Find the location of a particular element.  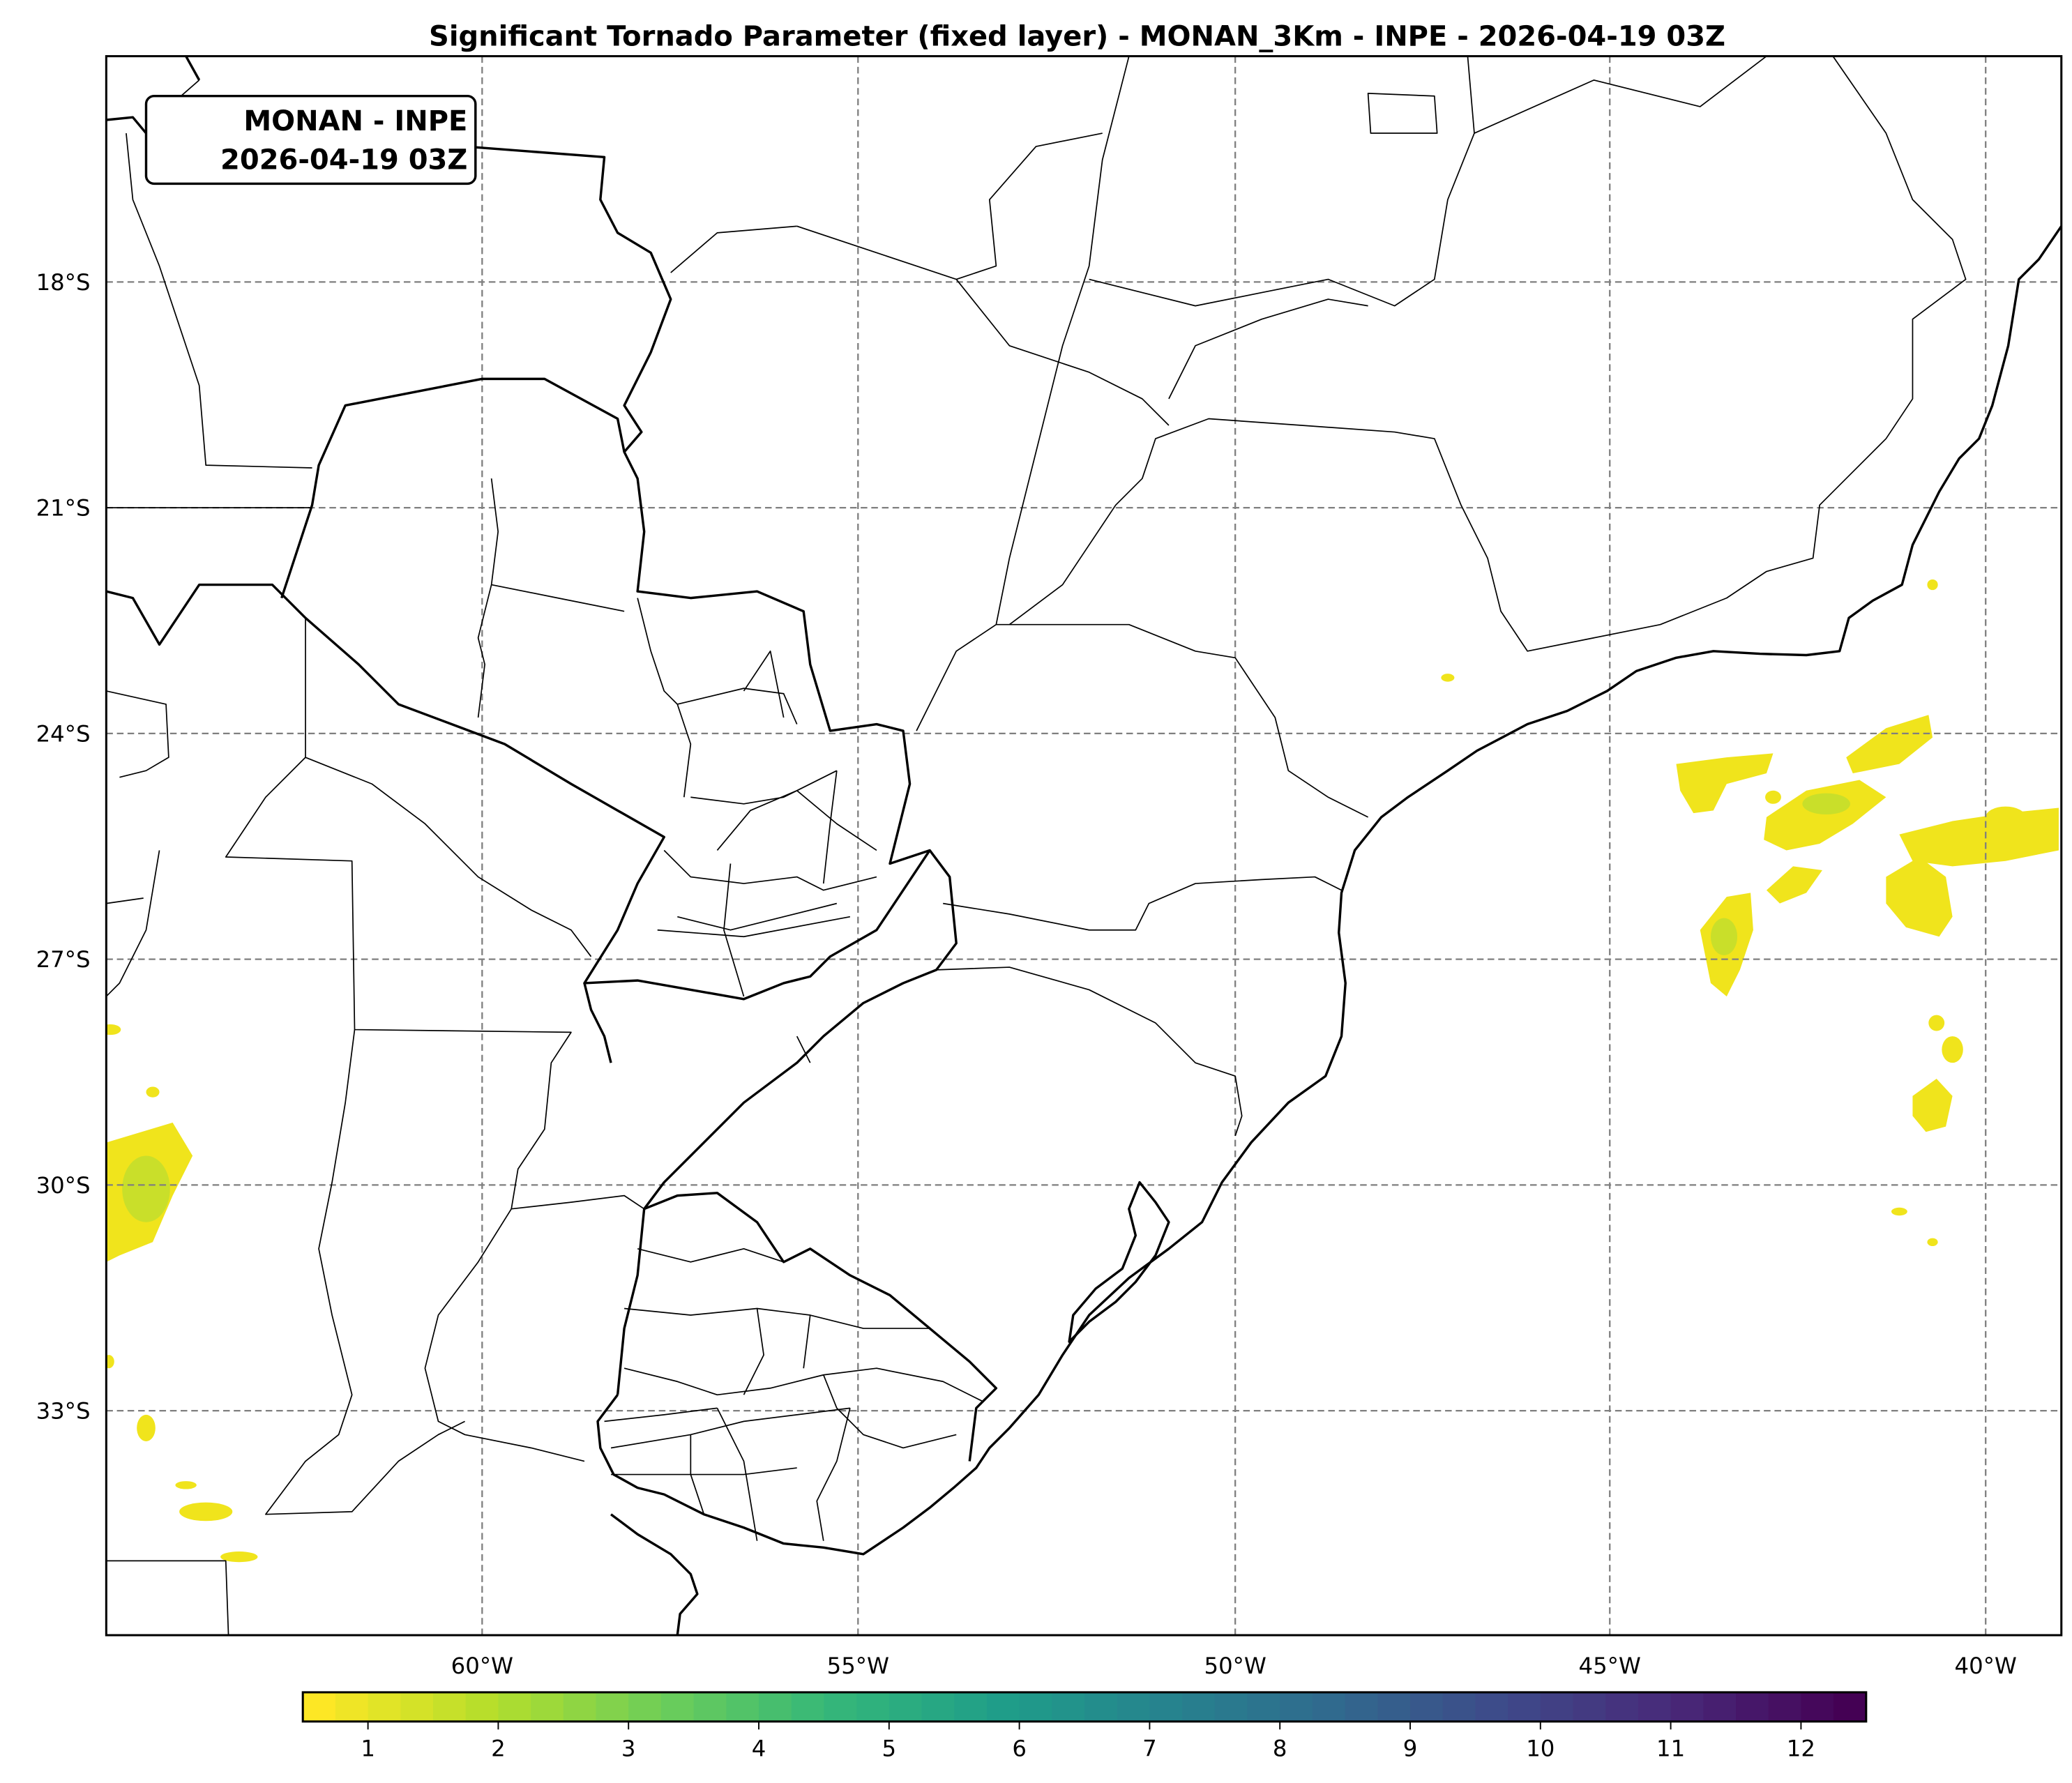

colorbar-tick-label: 6 is located at coordinates (1019, 1748).